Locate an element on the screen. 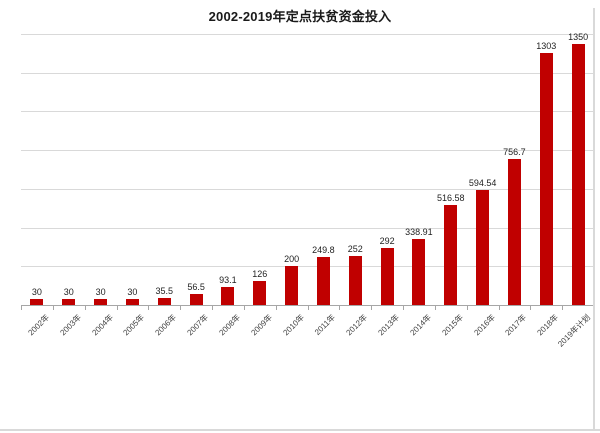  bar-value-label: 516.58 is located at coordinates (450, 198).